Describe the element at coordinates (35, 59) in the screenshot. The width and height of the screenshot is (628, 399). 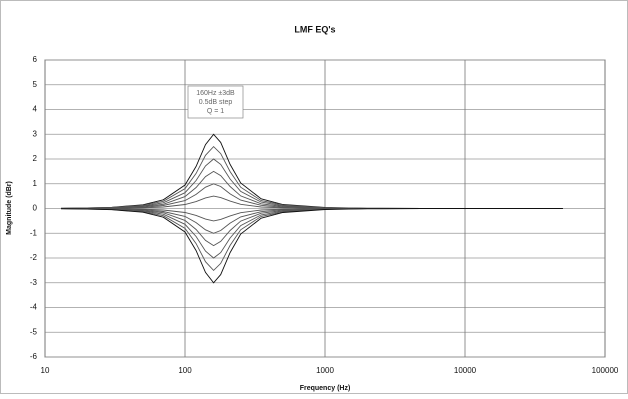
I see `y-tick-label: 6` at that location.